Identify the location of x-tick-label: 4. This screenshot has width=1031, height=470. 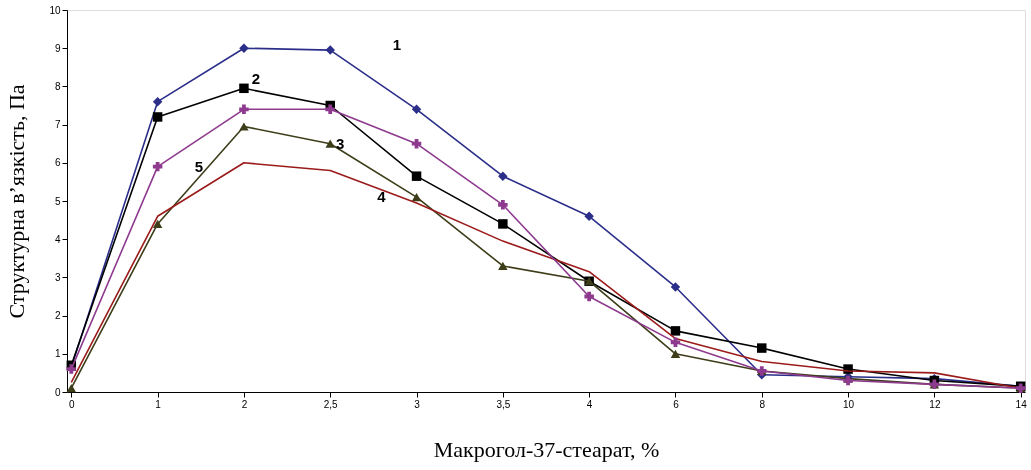
(589, 404).